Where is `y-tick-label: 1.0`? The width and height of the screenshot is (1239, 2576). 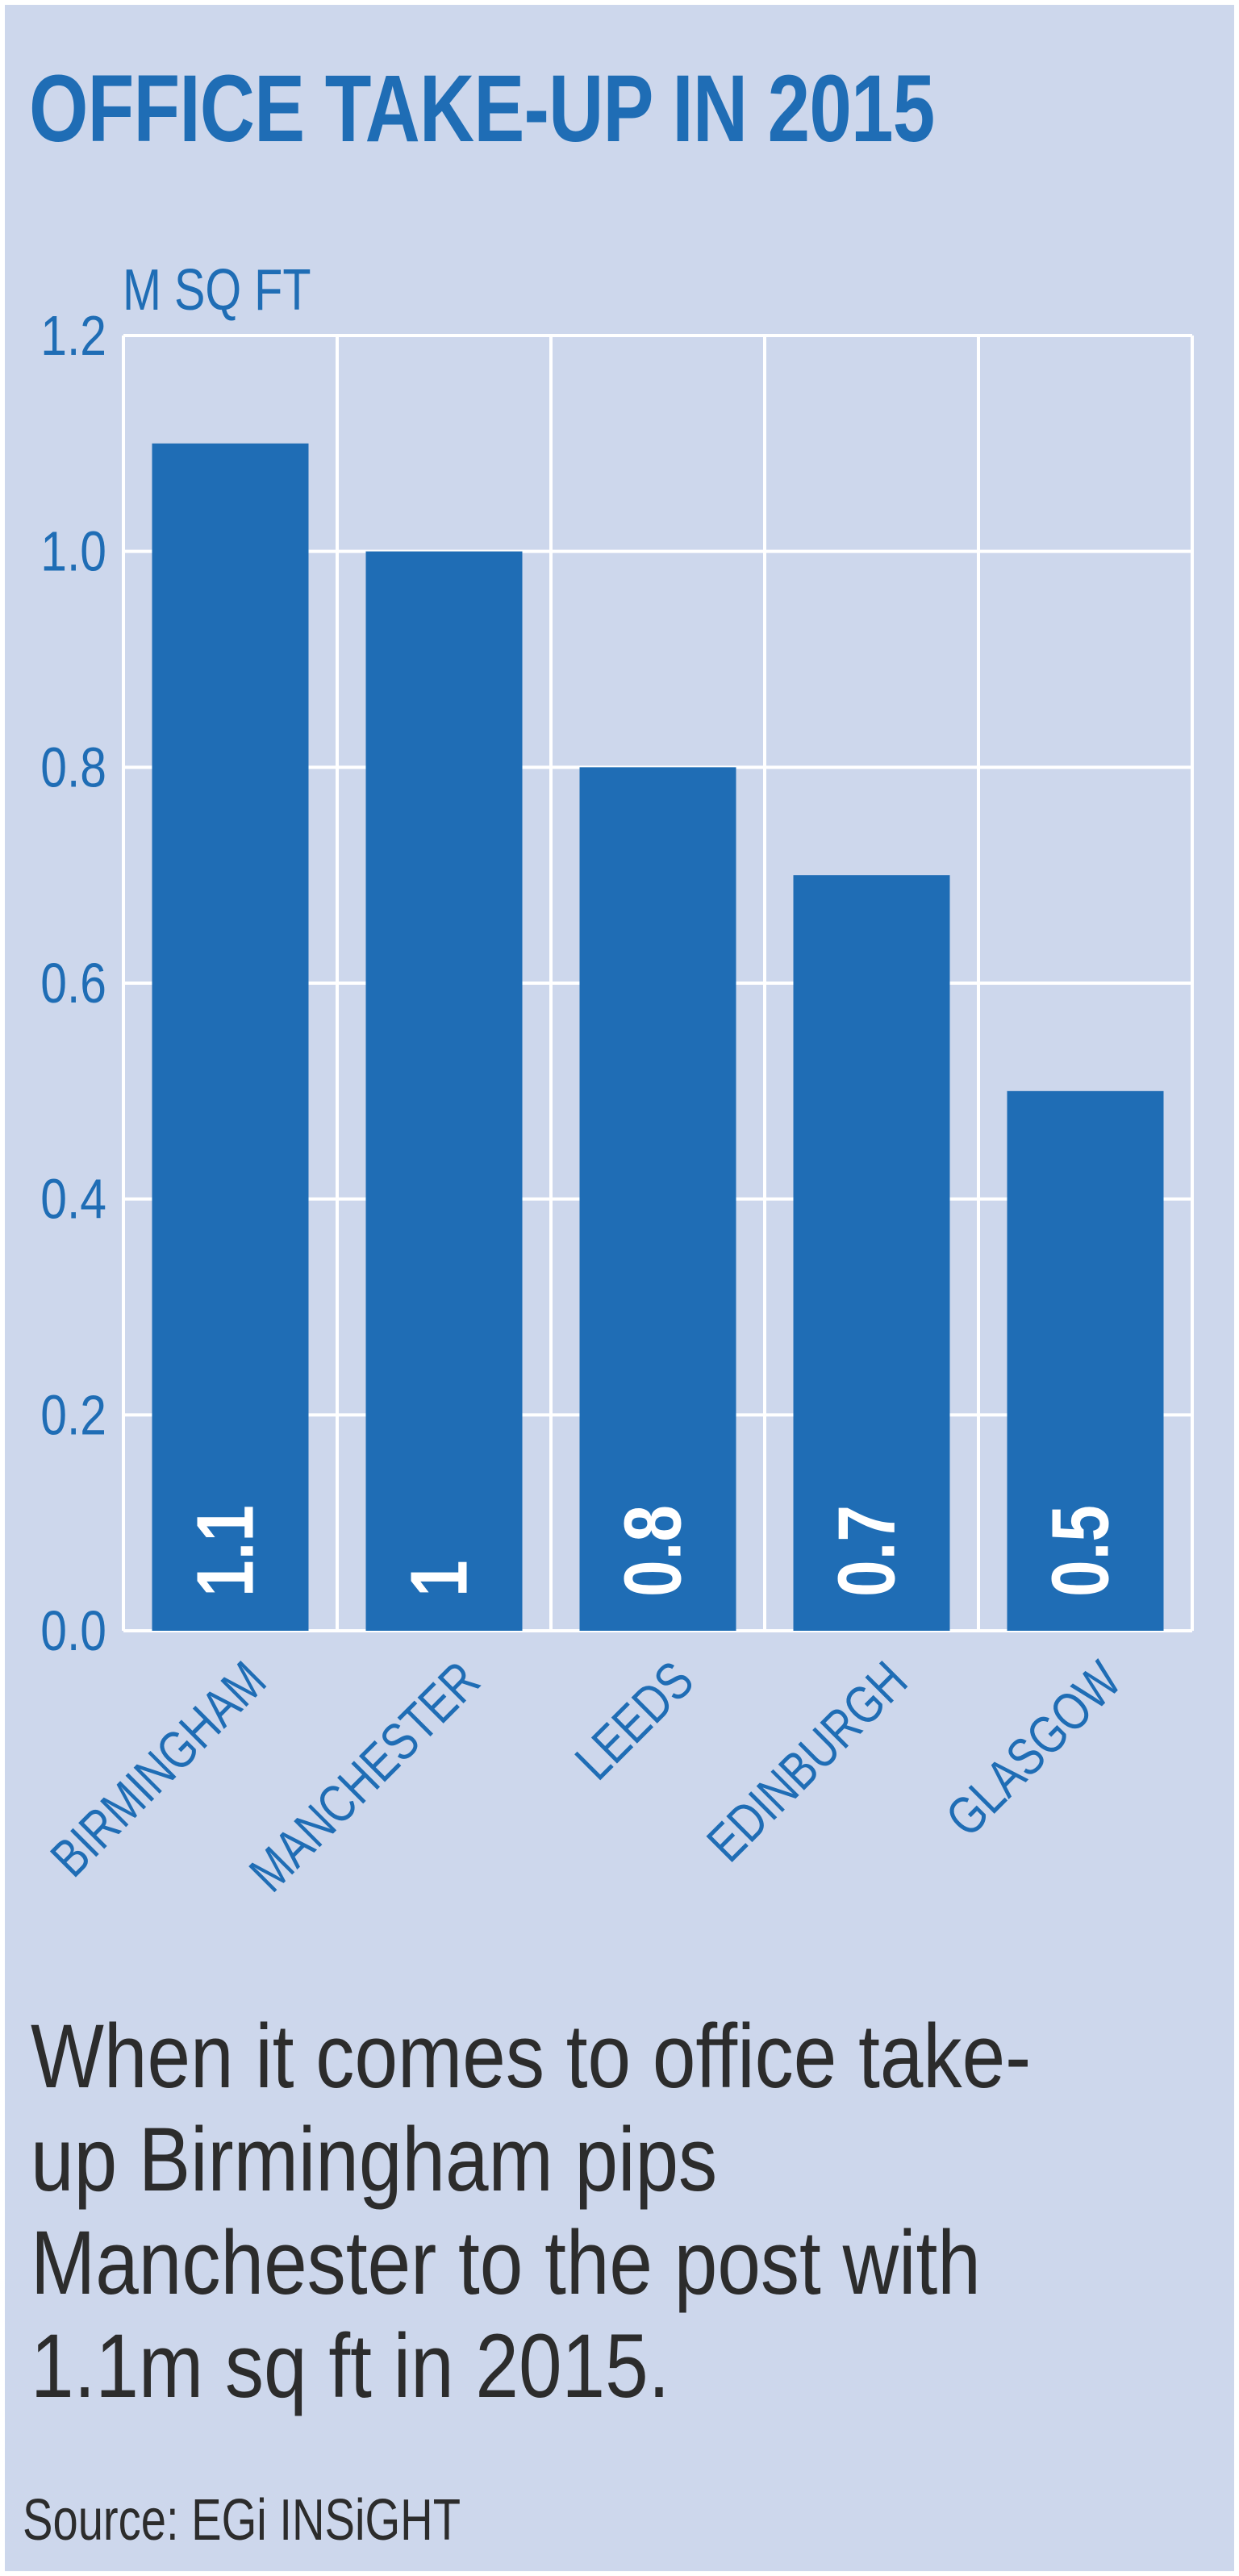
y-tick-label: 1.0 is located at coordinates (73, 551).